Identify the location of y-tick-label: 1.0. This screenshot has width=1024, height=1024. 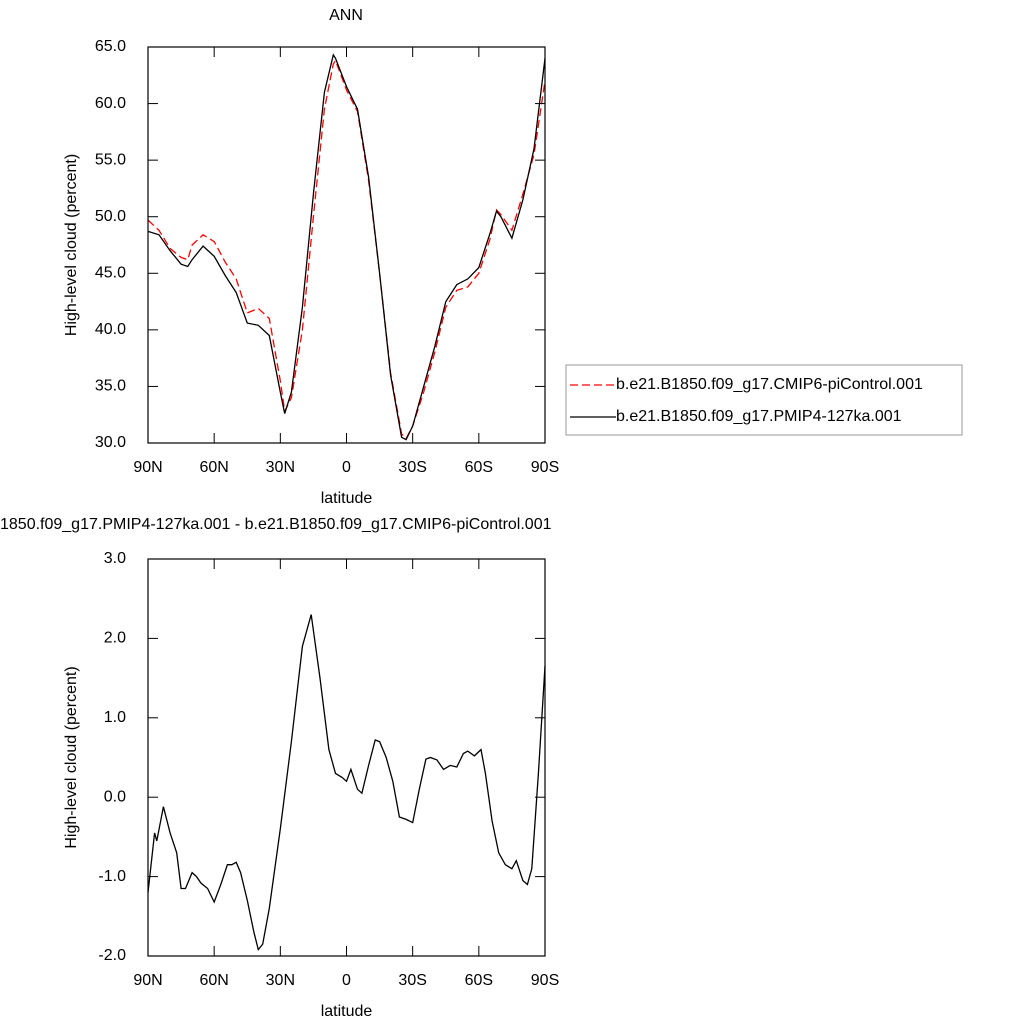
(115, 717).